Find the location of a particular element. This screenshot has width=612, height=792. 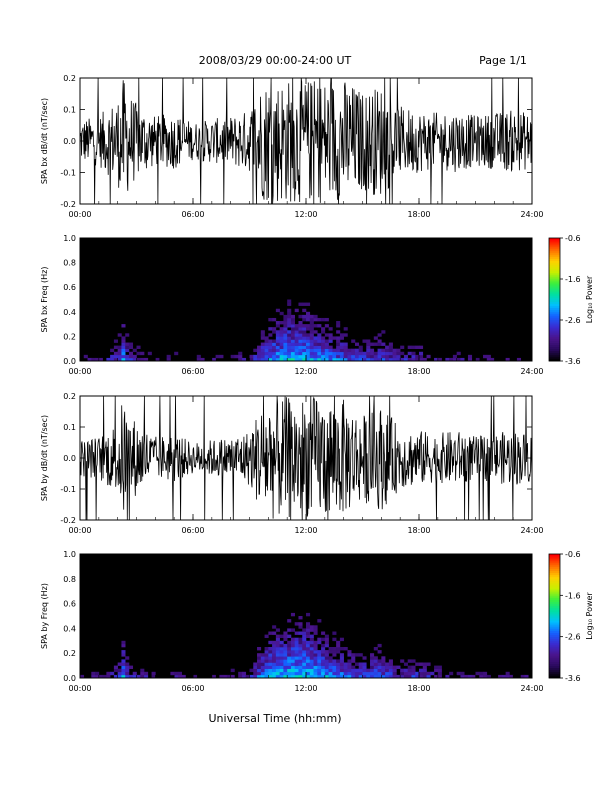

y-axis-label: SPA bx dB/dt (nT/sec) is located at coordinates (44, 141).